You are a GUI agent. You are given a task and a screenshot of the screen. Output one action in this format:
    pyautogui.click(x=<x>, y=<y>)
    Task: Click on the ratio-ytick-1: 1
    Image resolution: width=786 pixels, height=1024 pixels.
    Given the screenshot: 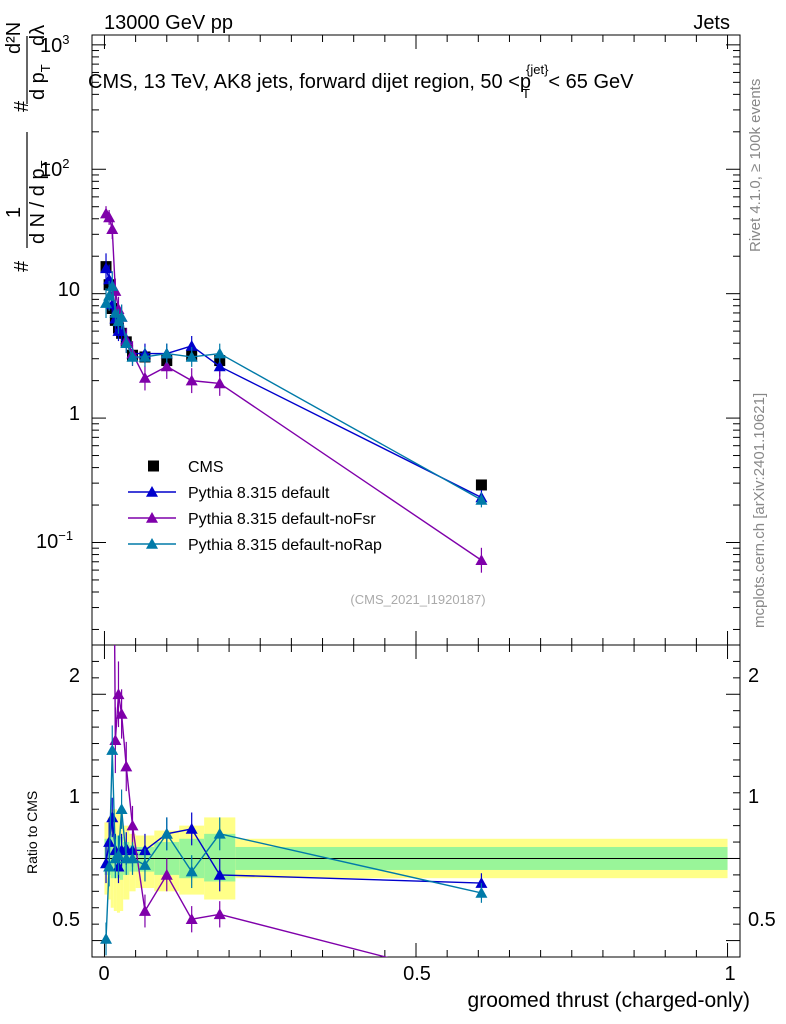 What is the action you would take?
    pyautogui.click(x=74, y=797)
    